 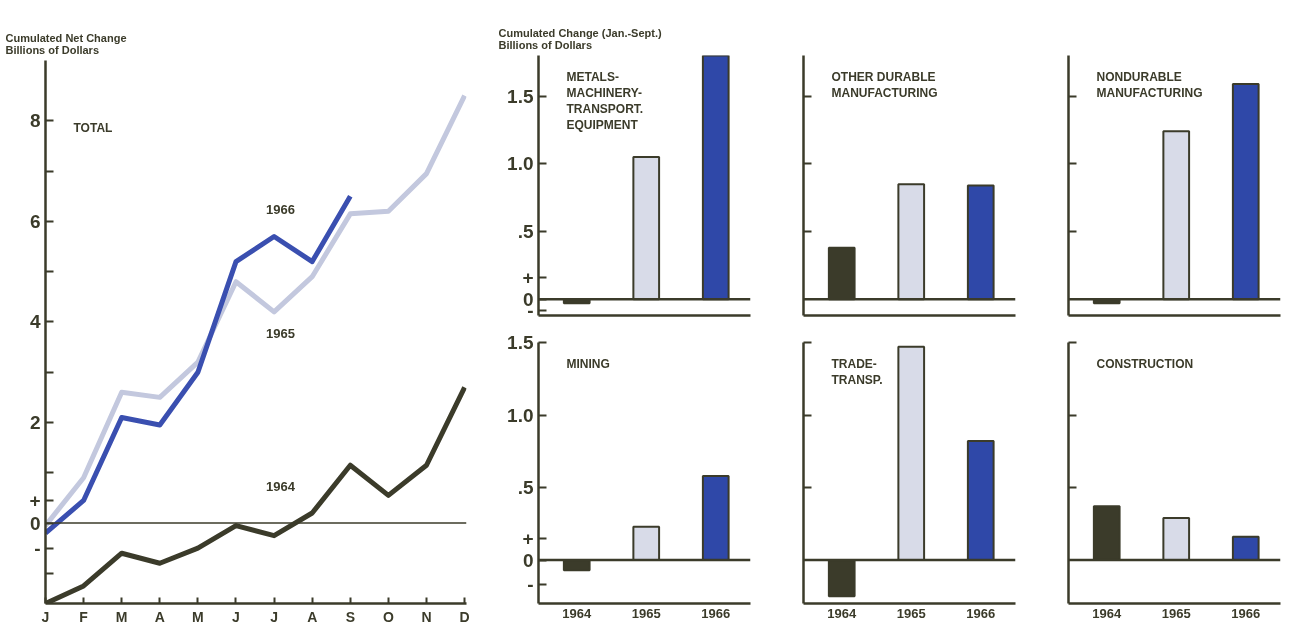 What do you see at coordinates (281, 333) in the screenshot?
I see `series-label: 1965` at bounding box center [281, 333].